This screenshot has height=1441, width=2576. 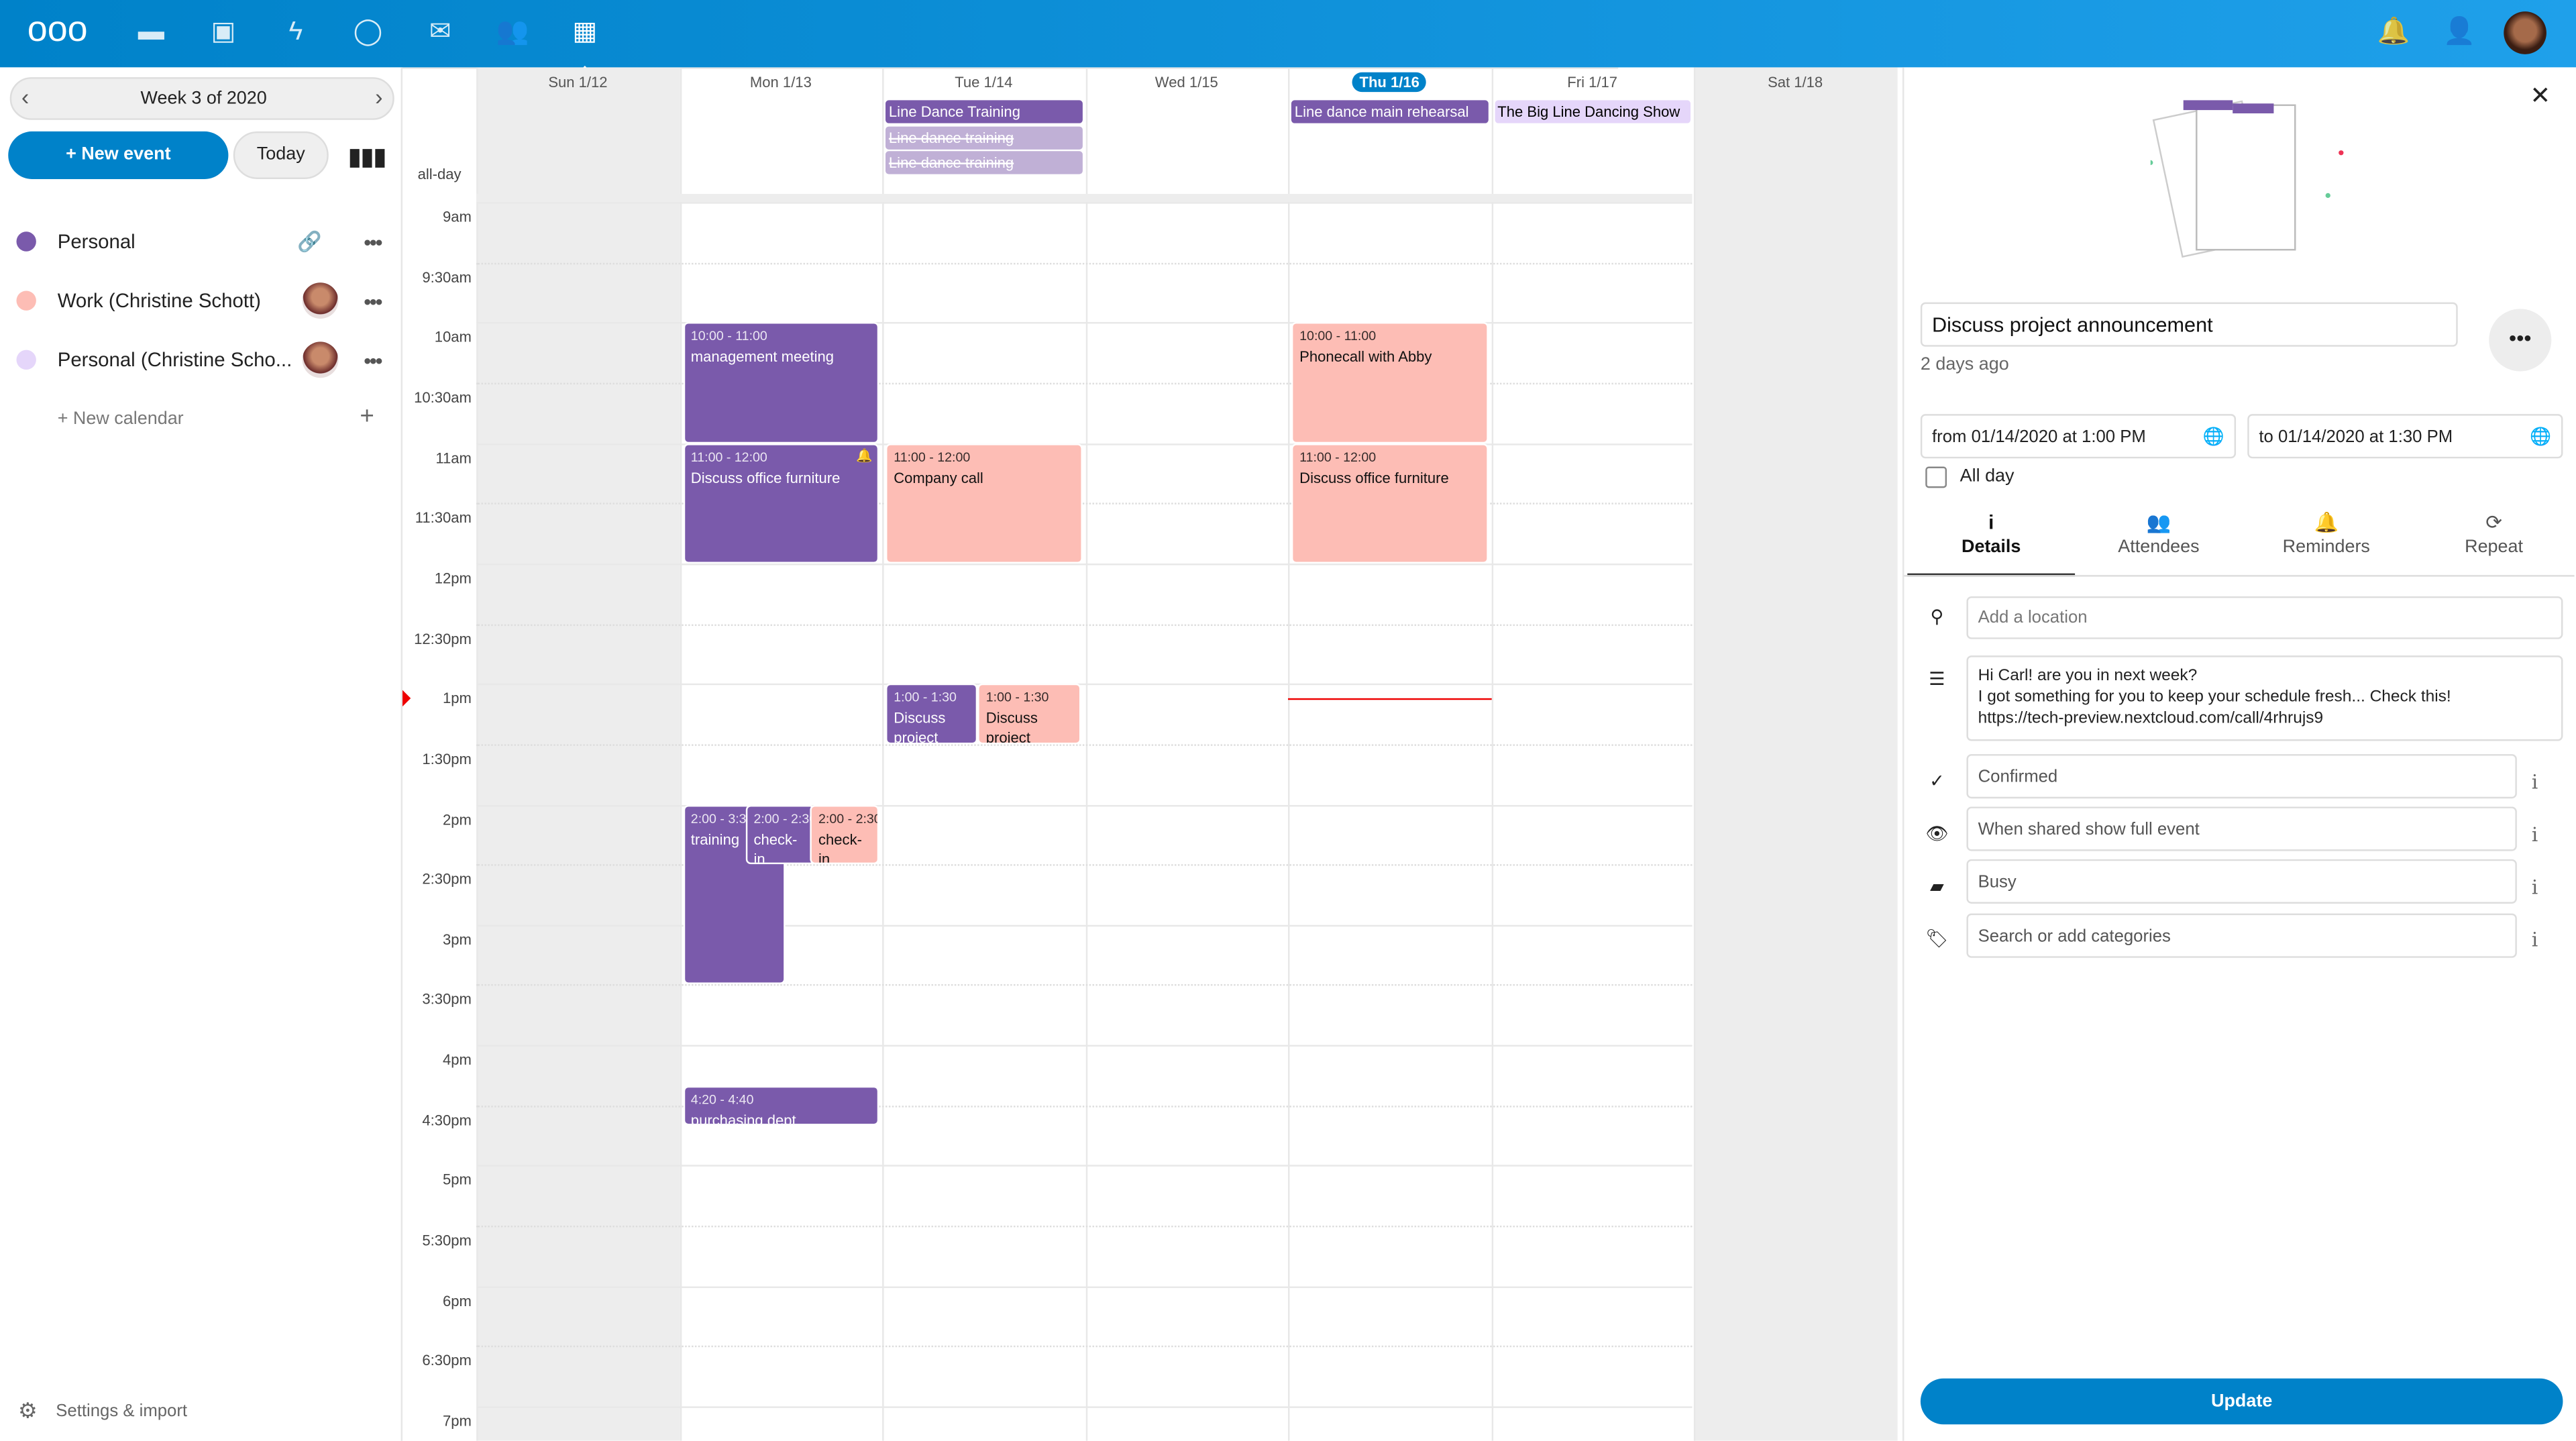 What do you see at coordinates (733, 894) in the screenshot?
I see `calendar-event: 2:00 - 3:30 training` at bounding box center [733, 894].